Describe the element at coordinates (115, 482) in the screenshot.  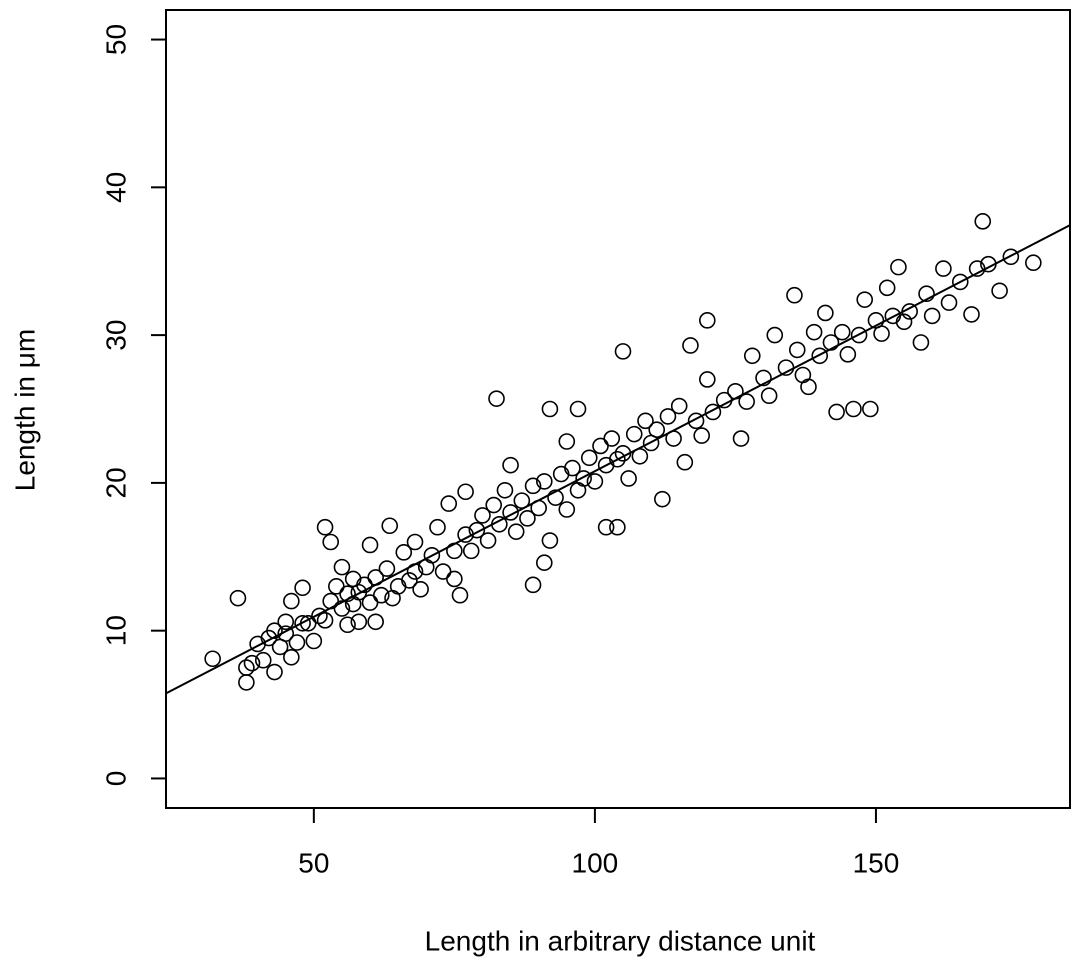
I see `y-tick-label: 20` at that location.